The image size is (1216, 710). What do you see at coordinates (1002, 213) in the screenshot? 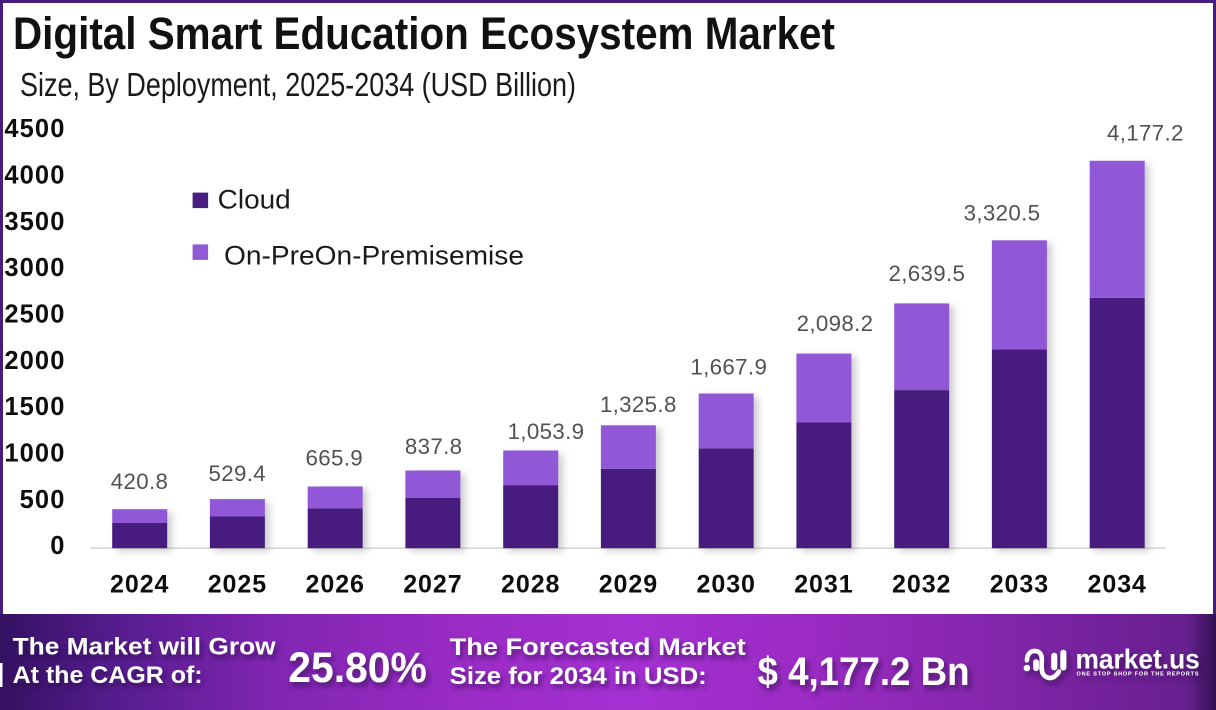
I see `svg-text: 3,320.5` at bounding box center [1002, 213].